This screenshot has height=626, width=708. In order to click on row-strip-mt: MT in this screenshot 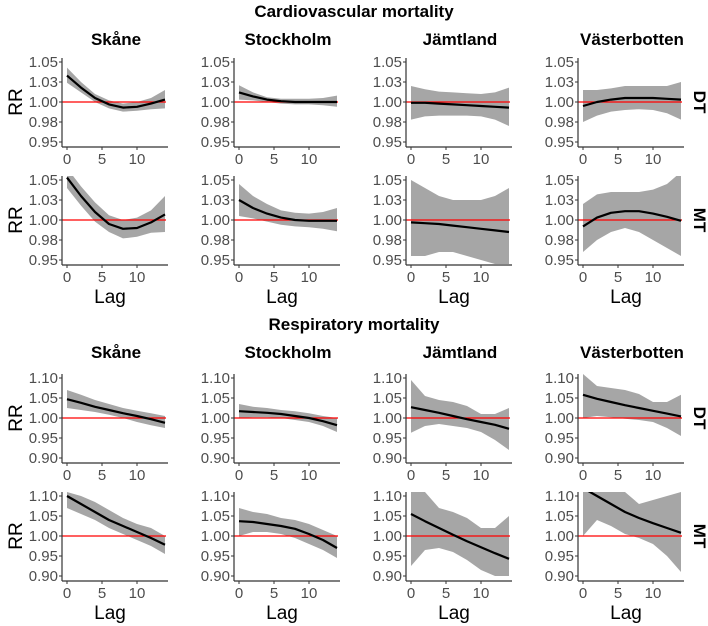, I will do `click(699, 220)`.